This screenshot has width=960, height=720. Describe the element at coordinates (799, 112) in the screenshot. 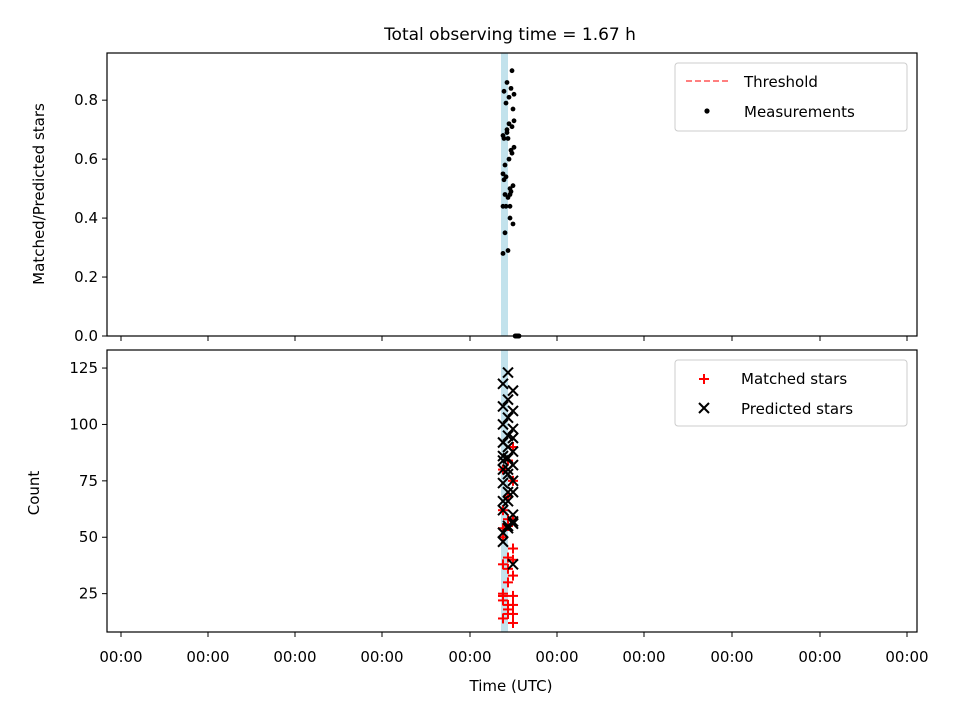

I see `legend-measurements-label: Measurements` at that location.